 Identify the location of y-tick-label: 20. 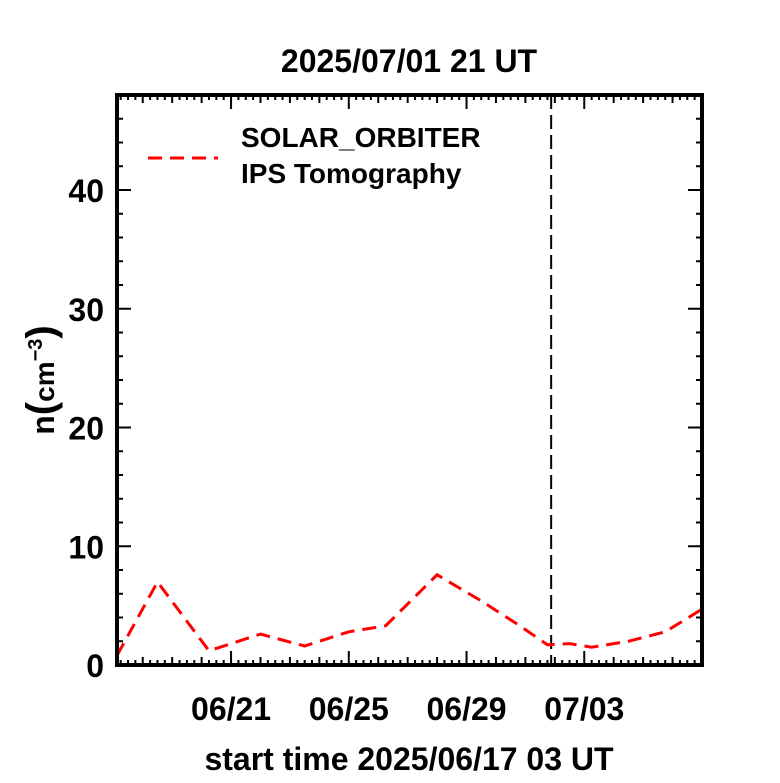
(86, 429).